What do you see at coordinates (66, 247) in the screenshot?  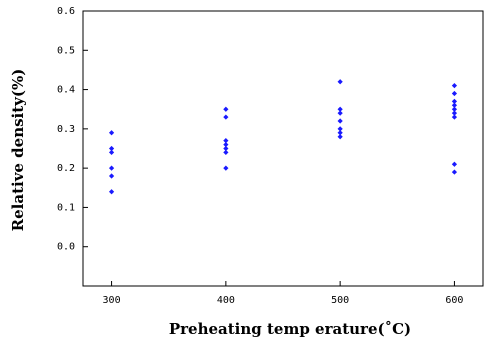 I see `y-tick-label: 0.0` at bounding box center [66, 247].